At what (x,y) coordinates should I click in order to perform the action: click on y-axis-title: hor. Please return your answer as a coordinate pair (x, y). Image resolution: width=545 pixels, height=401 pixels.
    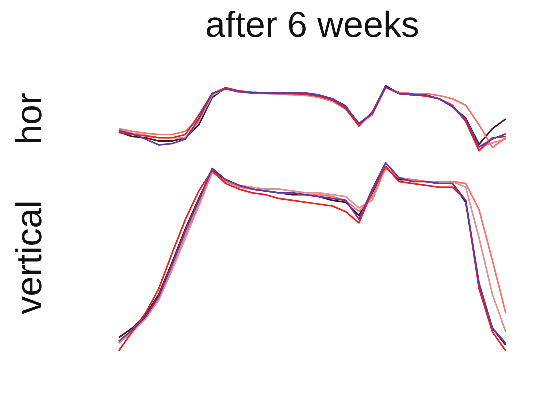
    Looking at the image, I should click on (29, 119).